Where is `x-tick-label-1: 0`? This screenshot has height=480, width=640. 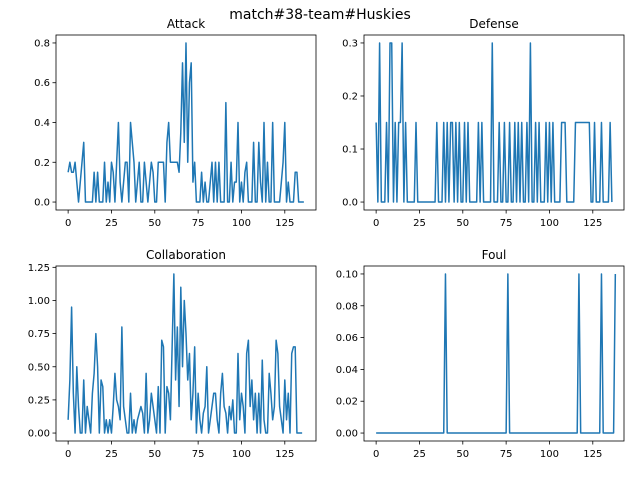
x-tick-label-1: 0 is located at coordinates (376, 223).